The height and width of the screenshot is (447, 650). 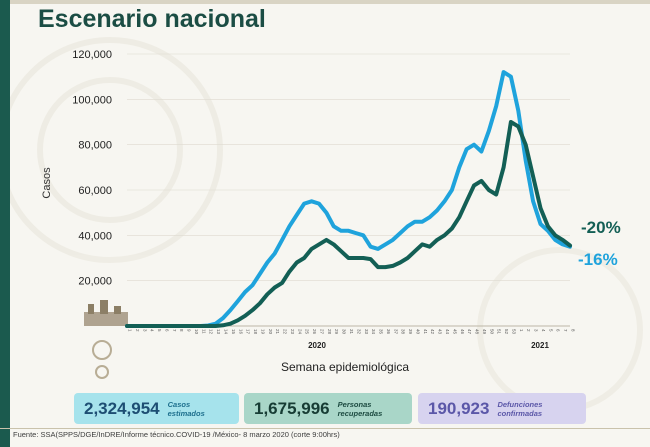 I want to click on year-label-2020: 2020, so click(x=317, y=345).